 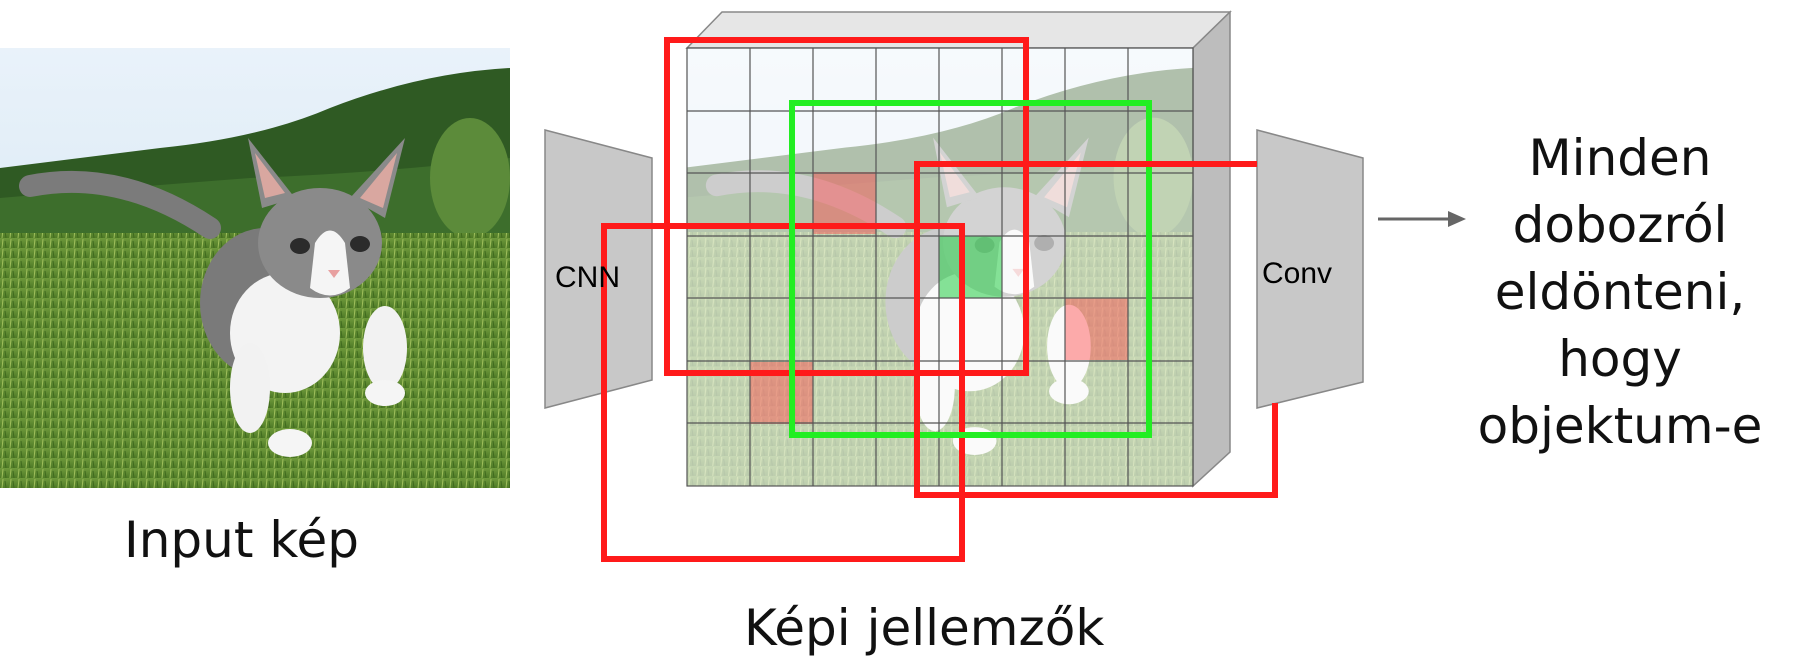 I want to click on result-line: Minden, so click(x=1620, y=158).